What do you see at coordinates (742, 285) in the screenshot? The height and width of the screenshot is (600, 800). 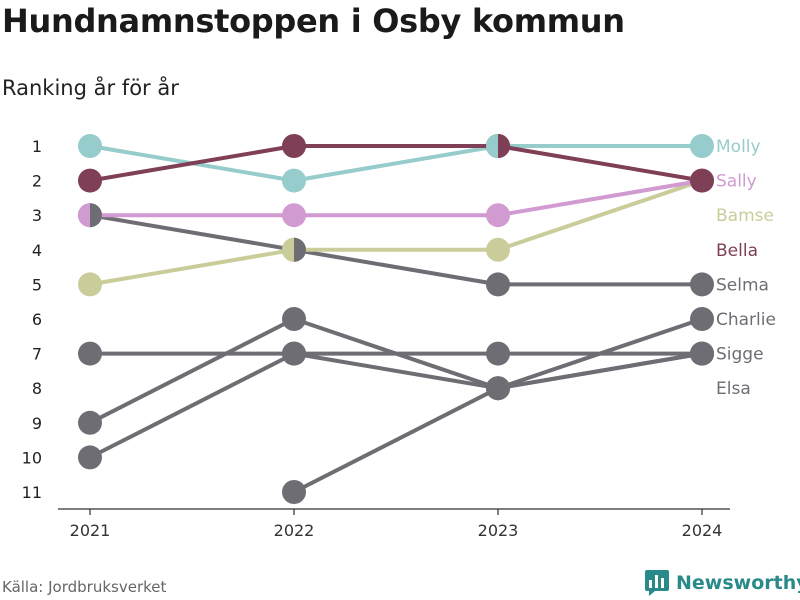 I see `series-label-selma: Selma` at bounding box center [742, 285].